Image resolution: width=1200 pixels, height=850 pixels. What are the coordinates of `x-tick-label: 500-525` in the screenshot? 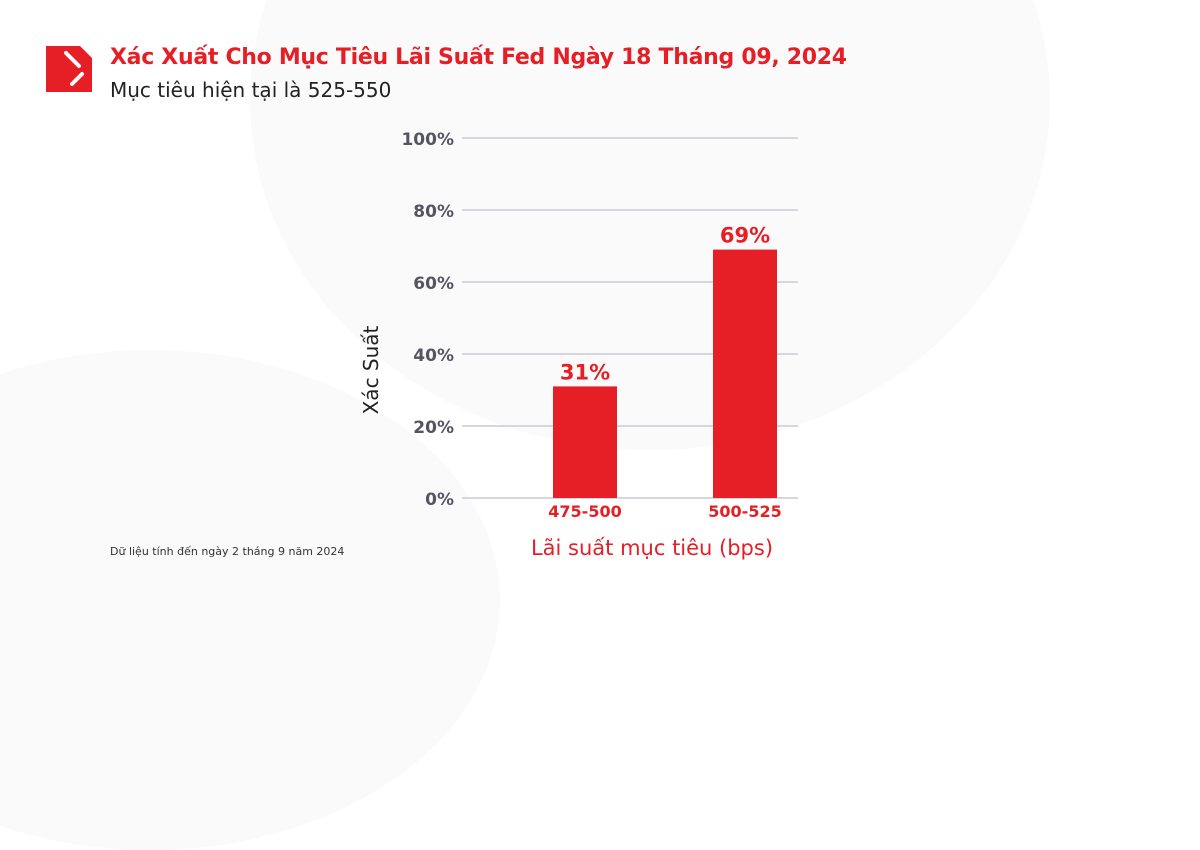 It's located at (744, 511).